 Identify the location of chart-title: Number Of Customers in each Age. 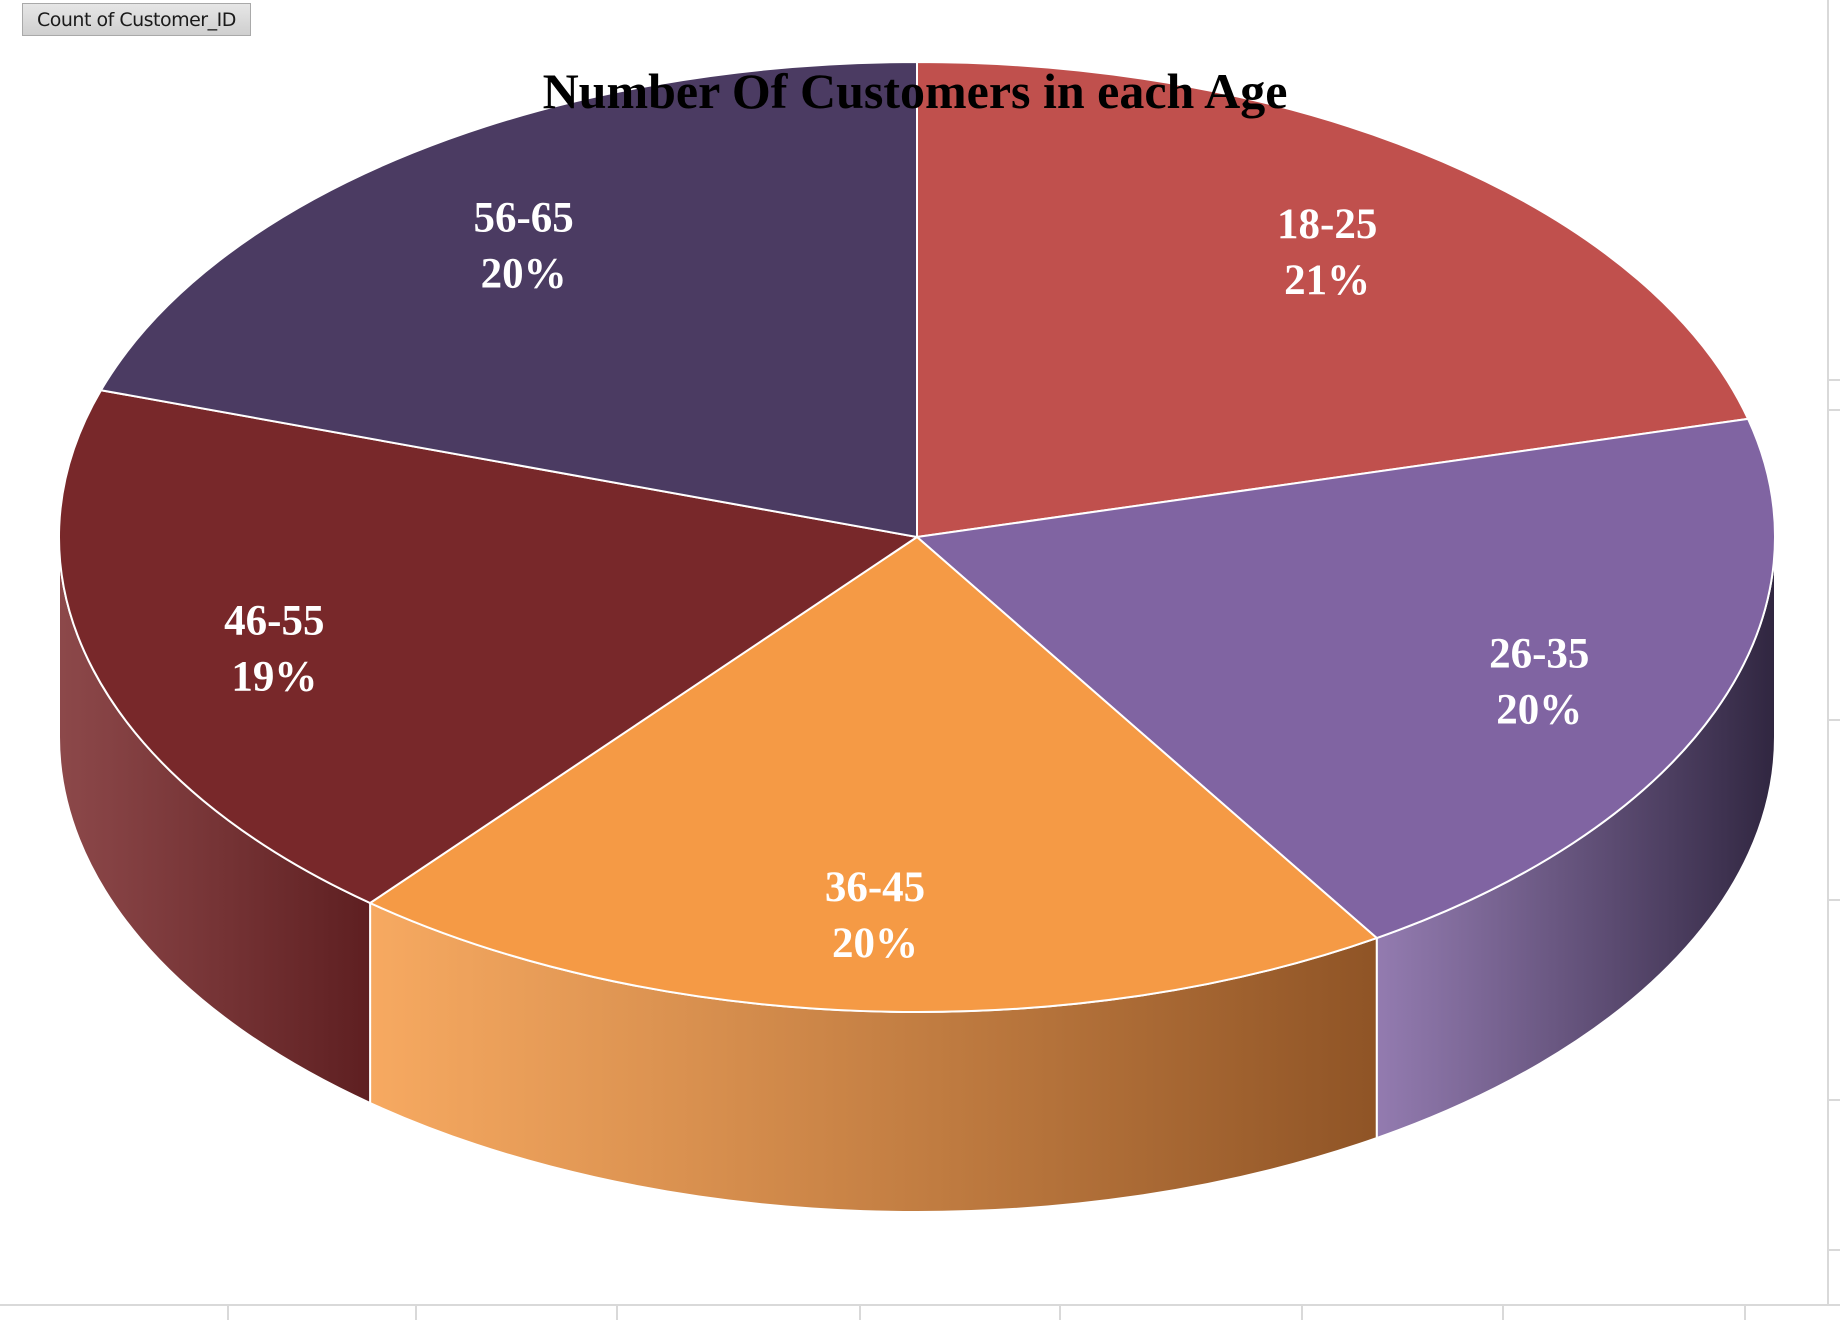
(915, 91).